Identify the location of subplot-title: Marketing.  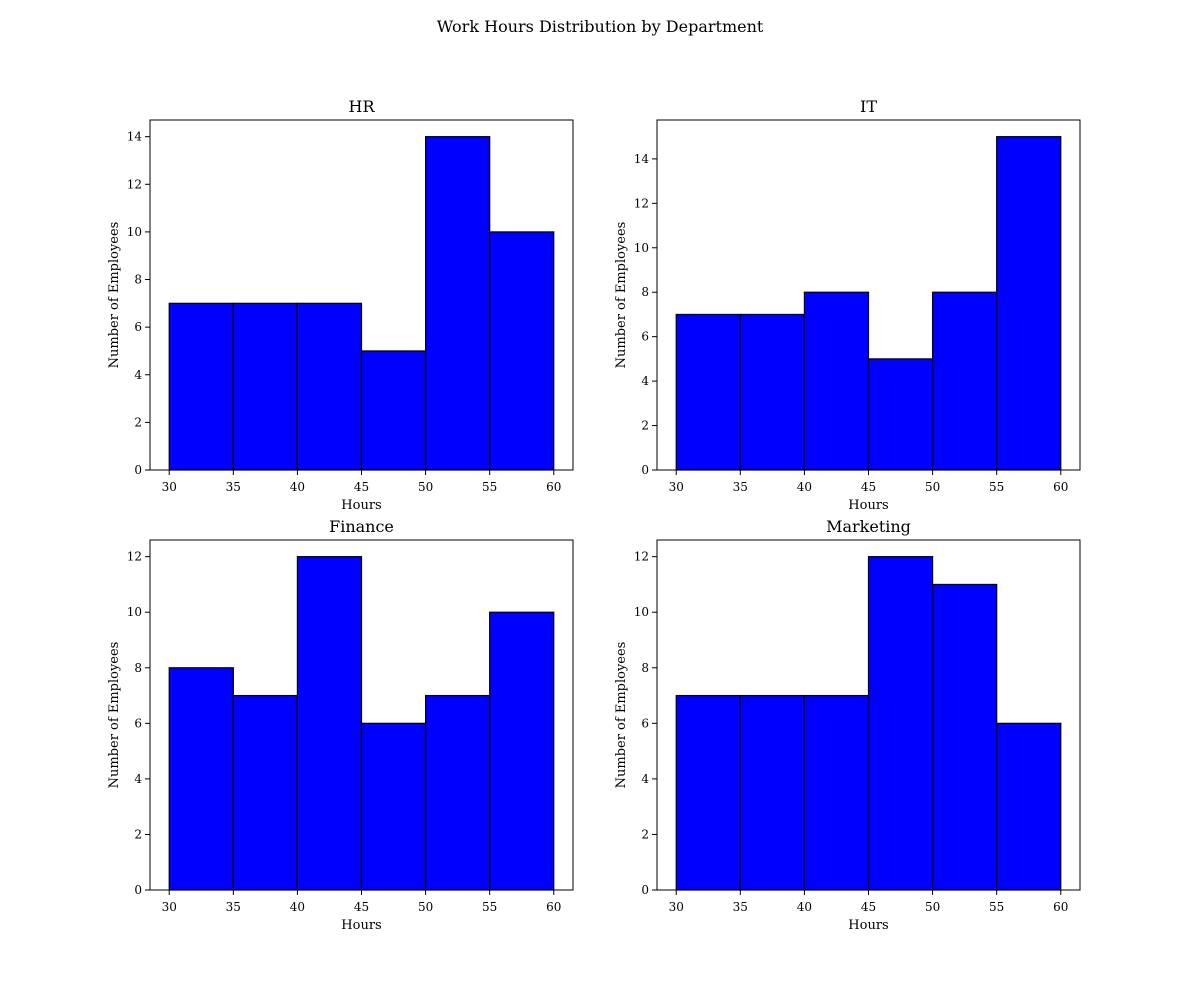
(868, 526).